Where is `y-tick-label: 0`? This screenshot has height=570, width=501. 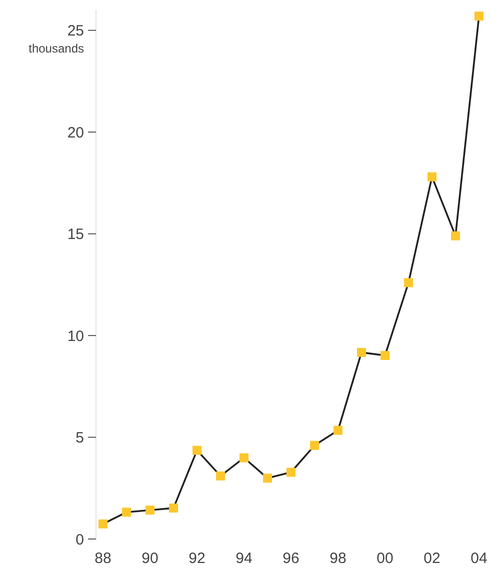 y-tick-label: 0 is located at coordinates (80, 539).